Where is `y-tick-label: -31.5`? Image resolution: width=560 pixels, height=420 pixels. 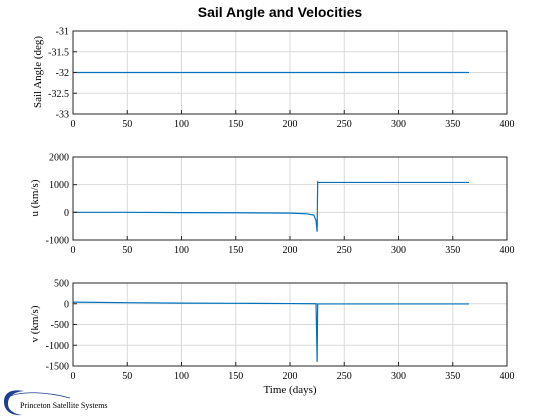 y-tick-label: -31.5 is located at coordinates (58, 52).